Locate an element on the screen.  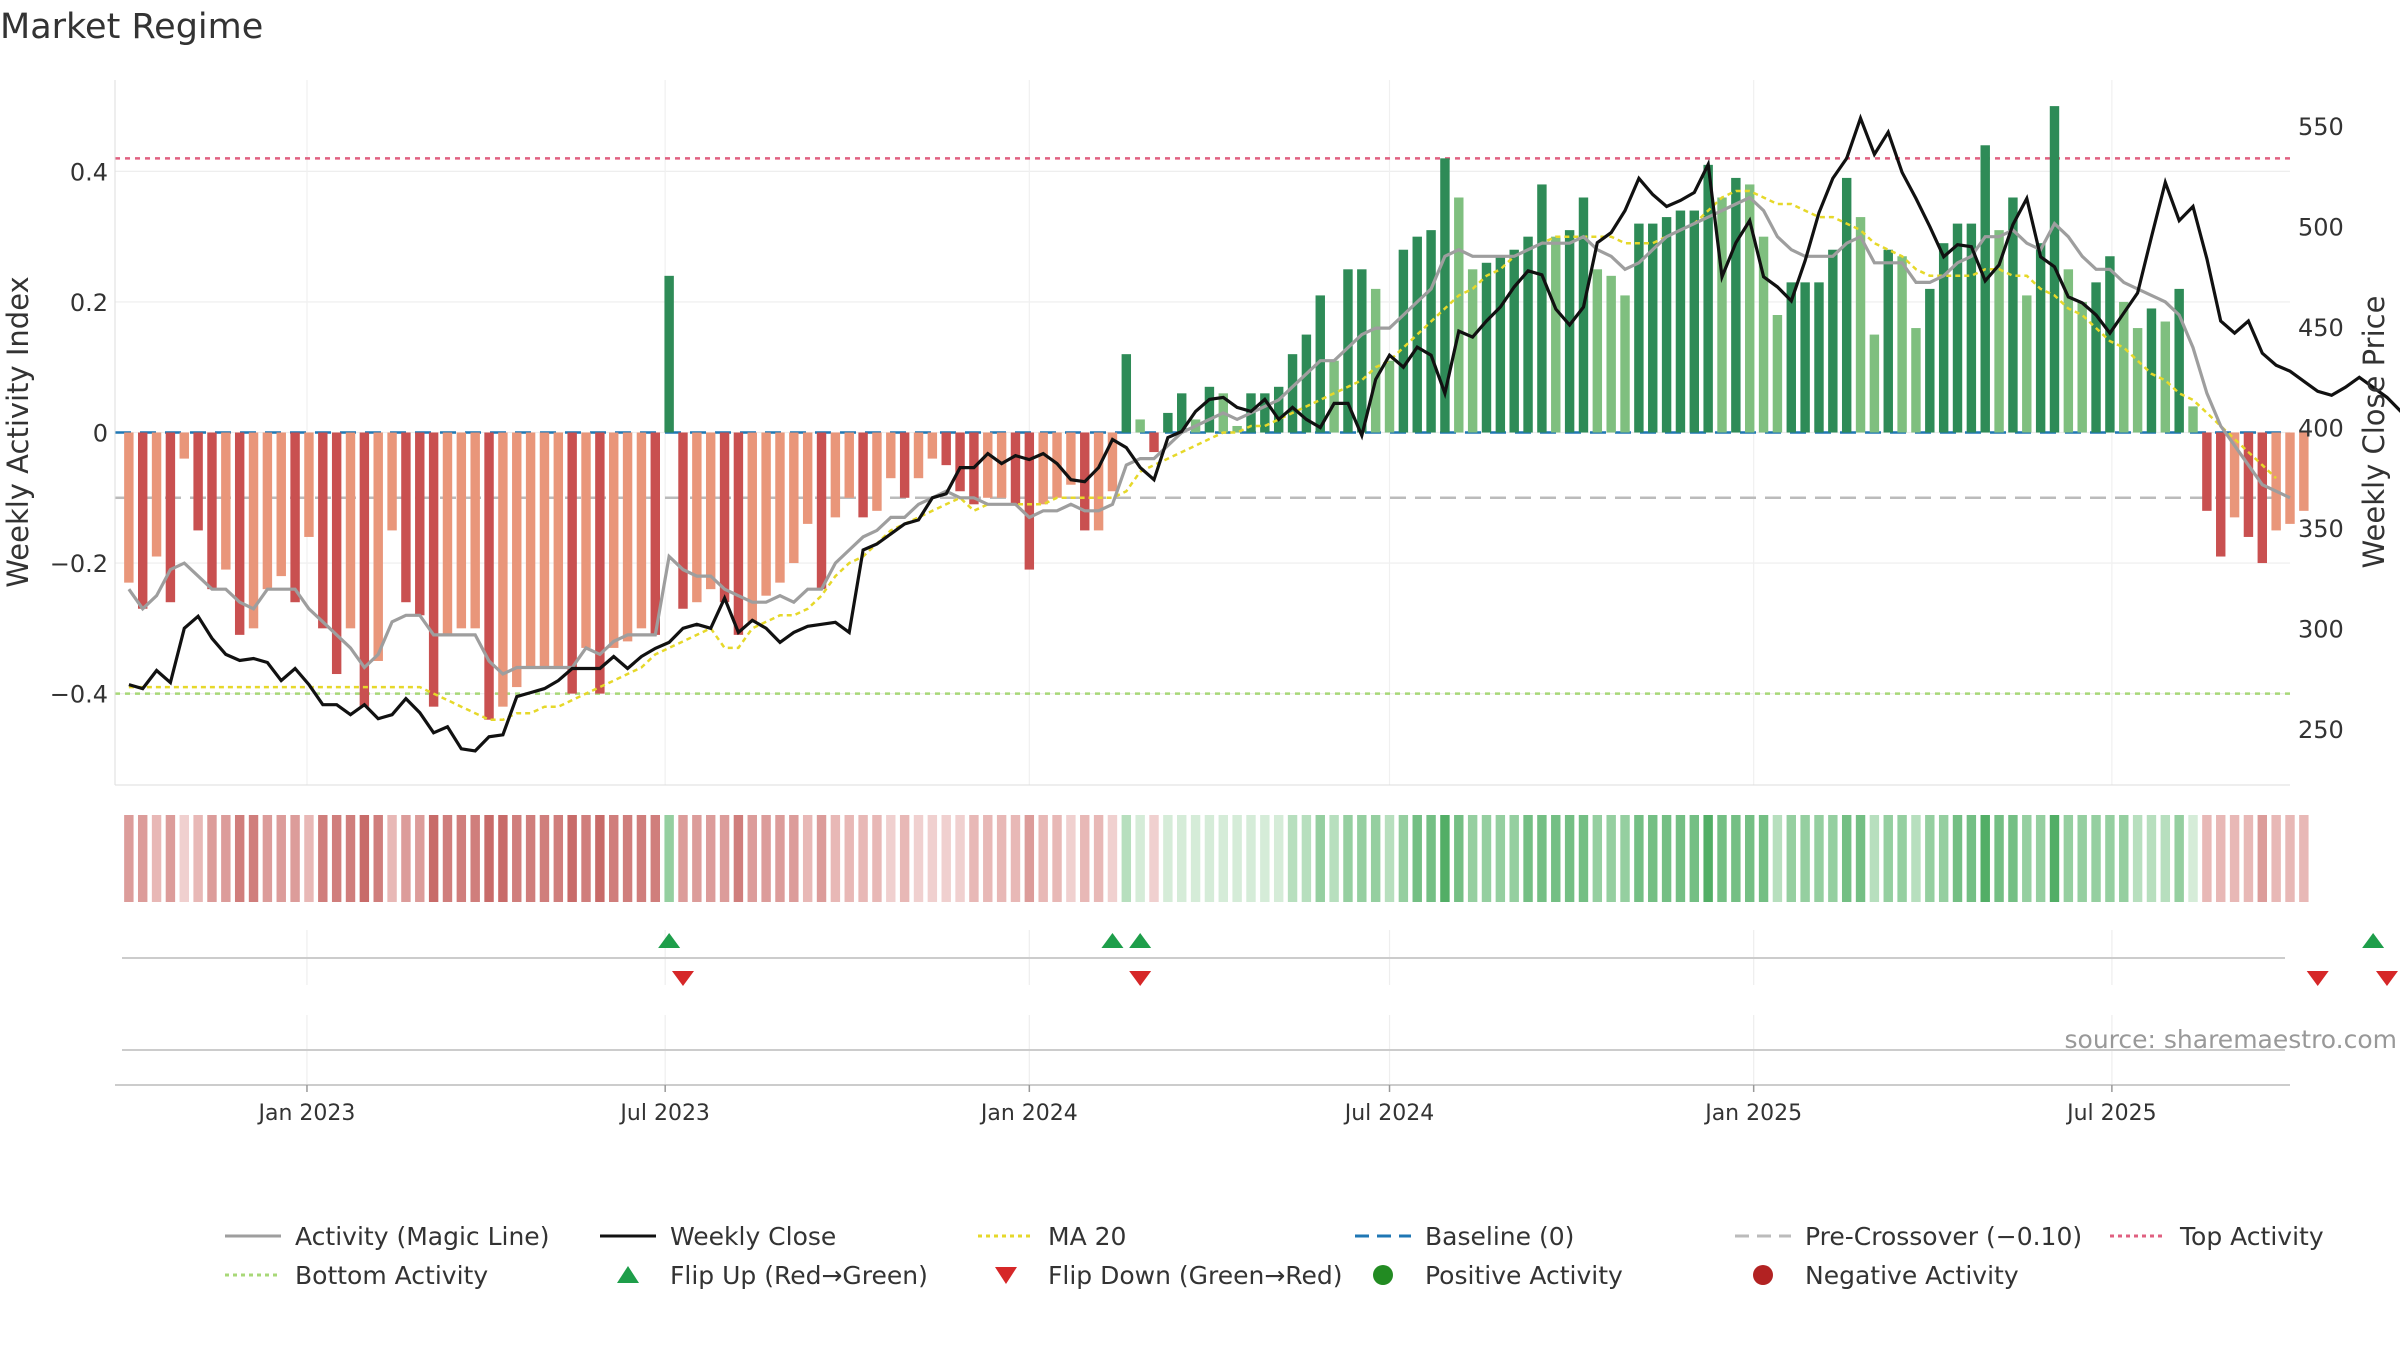
x-tick-label: Jul 2023 is located at coordinates (664, 1113).